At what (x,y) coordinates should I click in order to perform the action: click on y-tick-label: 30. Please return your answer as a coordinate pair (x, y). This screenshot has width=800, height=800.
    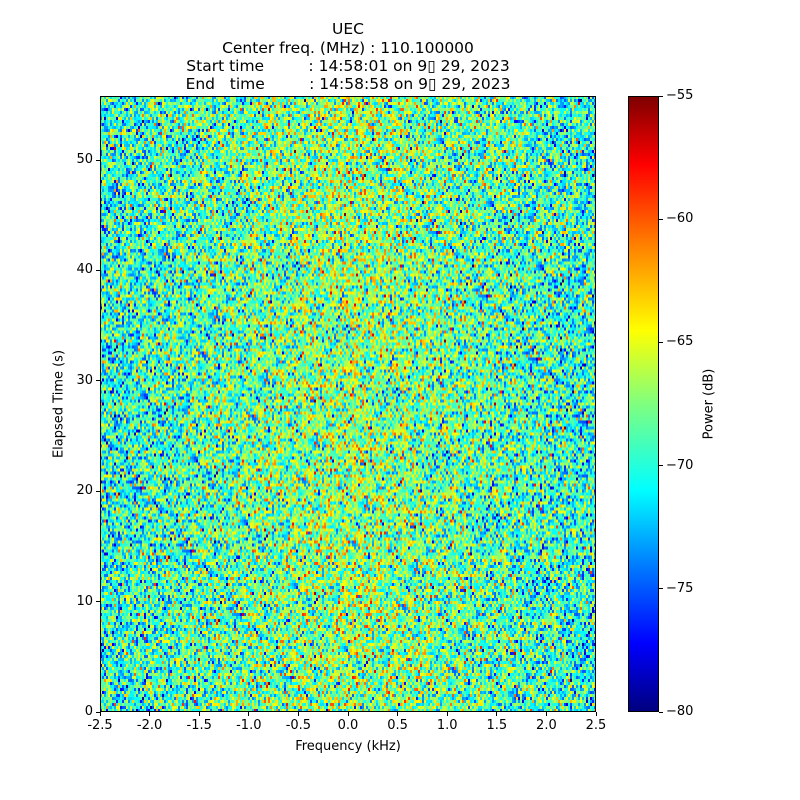
    Looking at the image, I should click on (84, 380).